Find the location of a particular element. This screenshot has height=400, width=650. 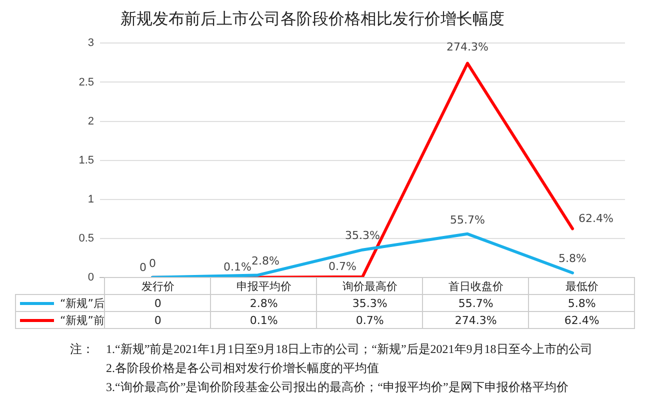

x-tick-label: 申报平均价 is located at coordinates (263, 286).